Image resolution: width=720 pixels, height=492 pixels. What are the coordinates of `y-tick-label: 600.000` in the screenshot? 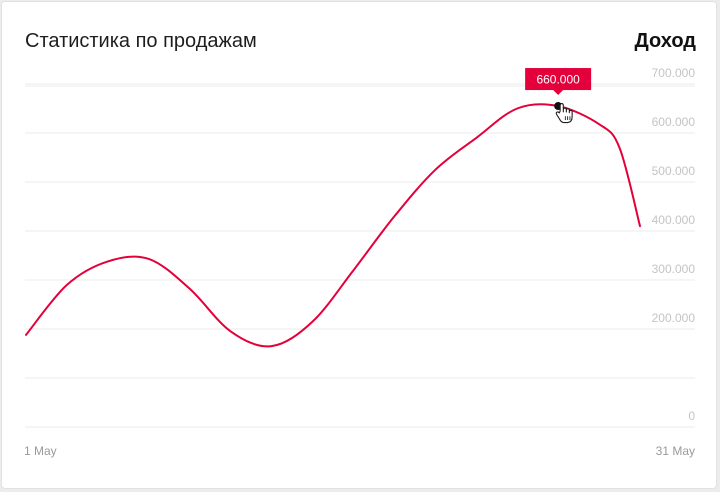 It's located at (674, 122).